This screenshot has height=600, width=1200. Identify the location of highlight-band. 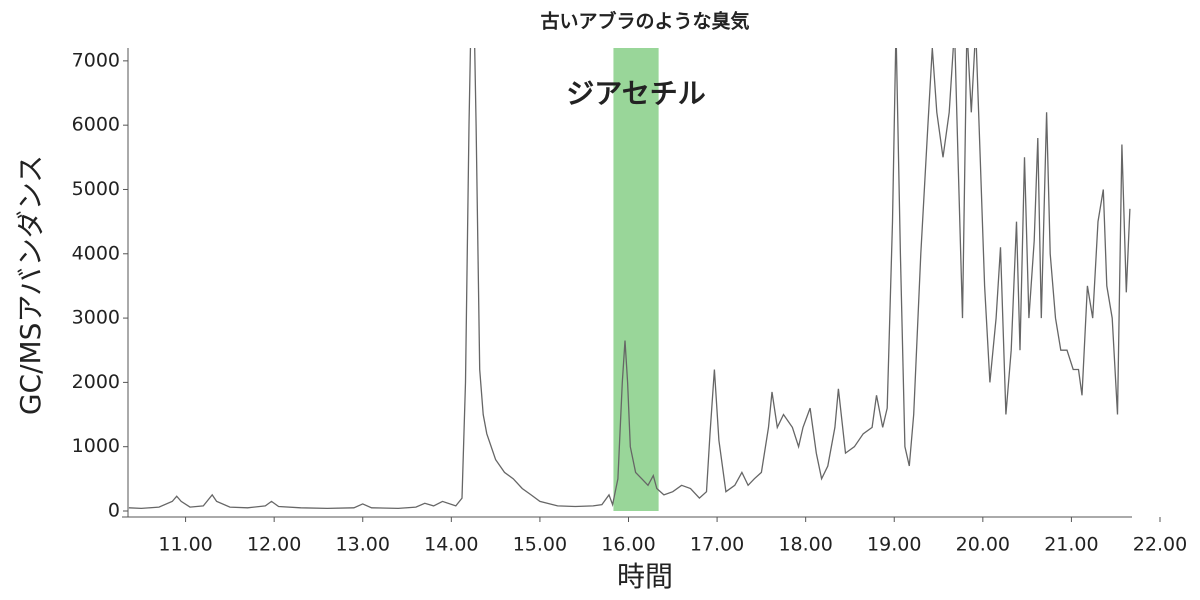
(636, 279).